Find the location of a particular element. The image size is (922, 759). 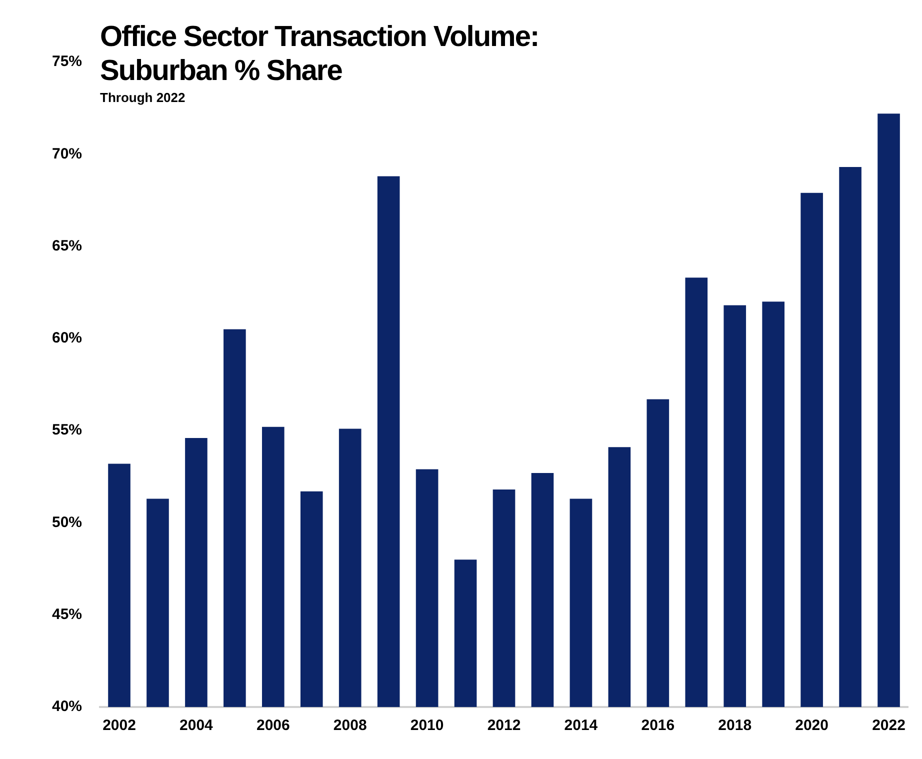

y-tick-label: 50% is located at coordinates (67, 522).